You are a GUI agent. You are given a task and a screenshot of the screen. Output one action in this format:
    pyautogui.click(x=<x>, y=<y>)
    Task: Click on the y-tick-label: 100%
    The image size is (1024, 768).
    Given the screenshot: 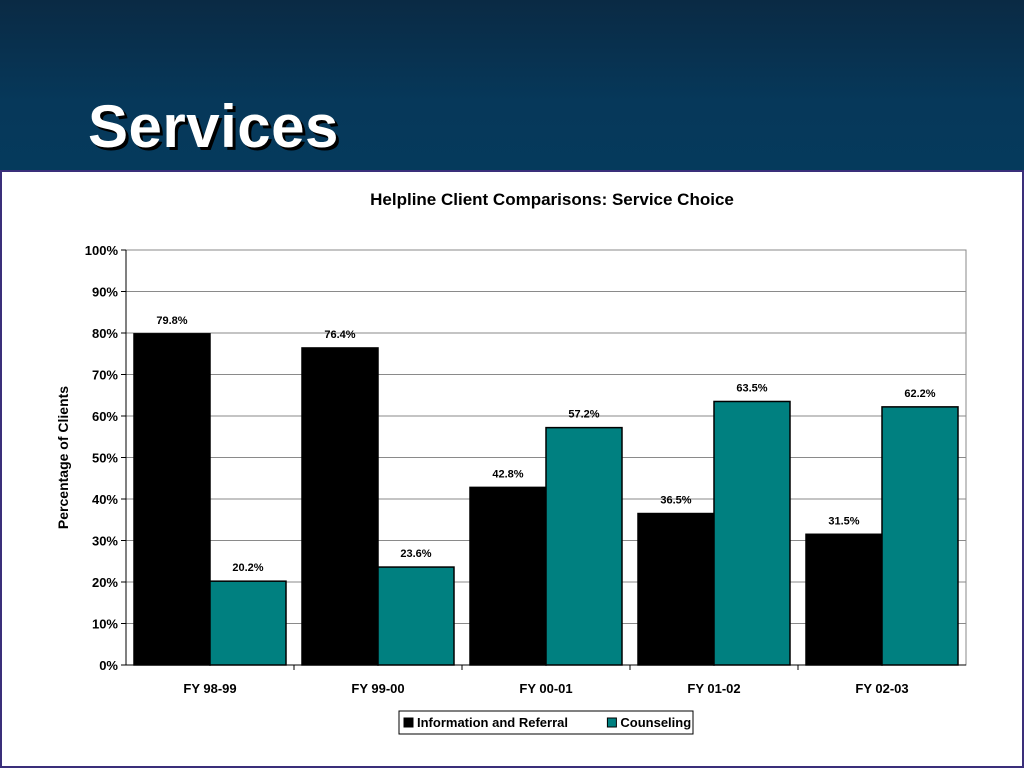 What is the action you would take?
    pyautogui.click(x=102, y=250)
    